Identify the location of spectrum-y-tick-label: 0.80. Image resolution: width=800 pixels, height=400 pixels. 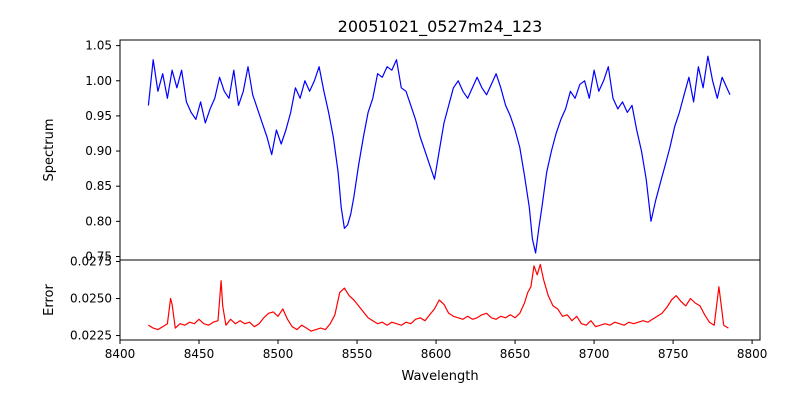
(98, 221).